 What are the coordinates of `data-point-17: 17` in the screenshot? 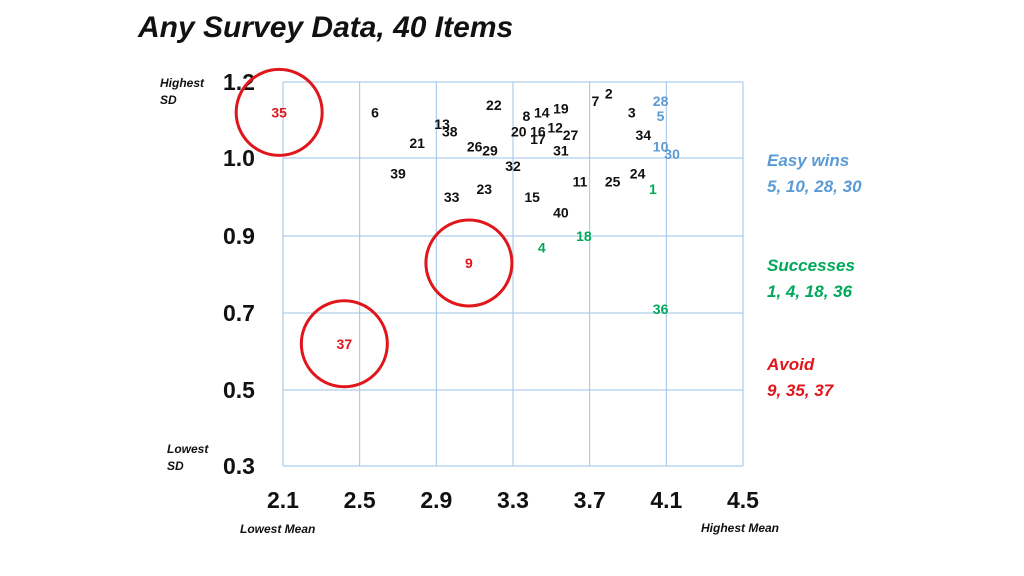 It's located at (538, 139).